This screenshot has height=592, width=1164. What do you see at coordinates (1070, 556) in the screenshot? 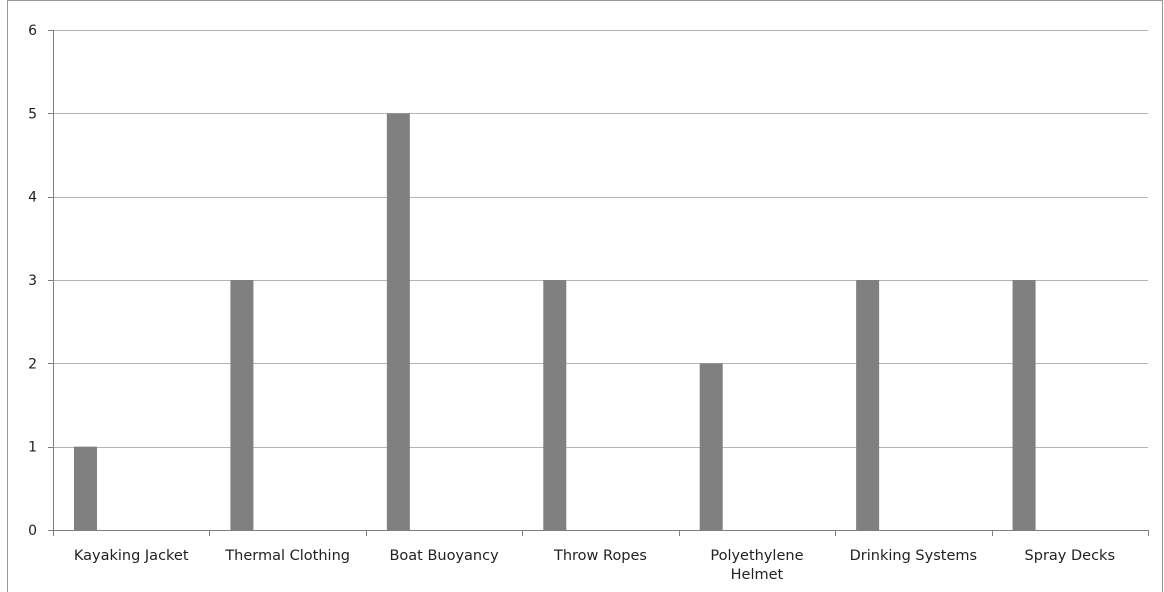
I see `x-tick-label: Spray Decks` at bounding box center [1070, 556].